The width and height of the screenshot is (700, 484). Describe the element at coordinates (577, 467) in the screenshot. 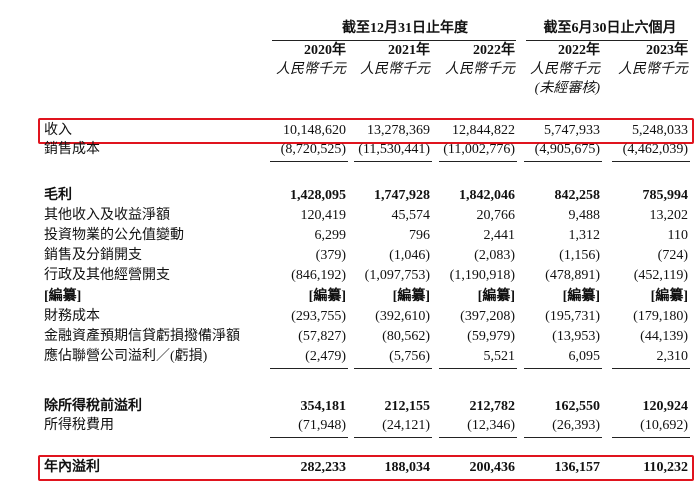

I see `cell-value: 136,157` at that location.